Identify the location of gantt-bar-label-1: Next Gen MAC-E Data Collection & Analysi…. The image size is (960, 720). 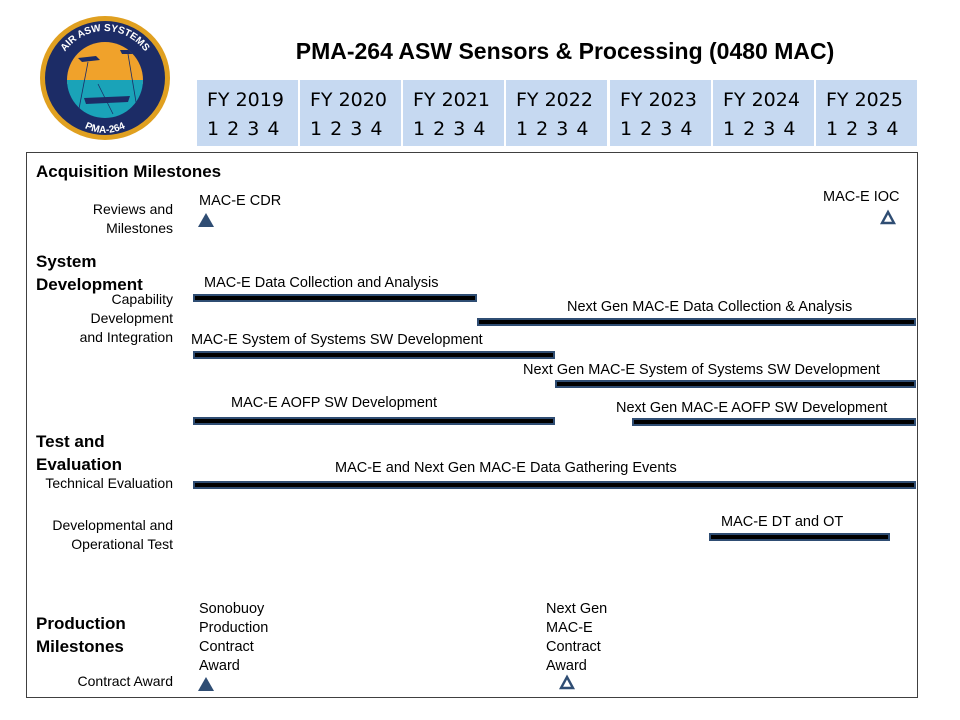
(710, 307).